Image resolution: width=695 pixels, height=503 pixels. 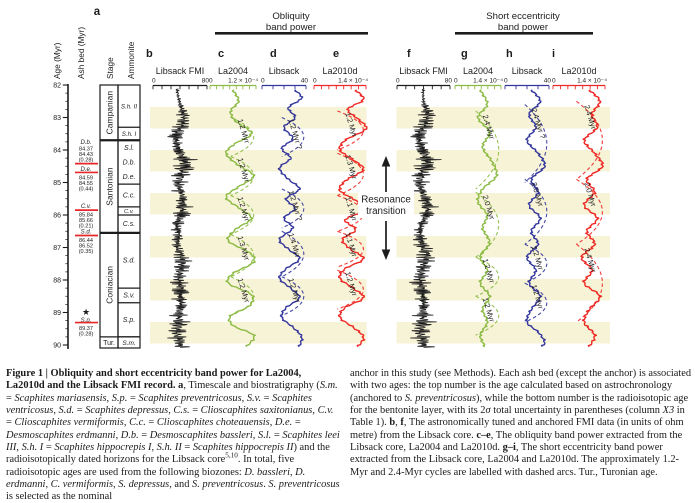 I want to click on ash-bed-age: 85.66, so click(x=86, y=221).